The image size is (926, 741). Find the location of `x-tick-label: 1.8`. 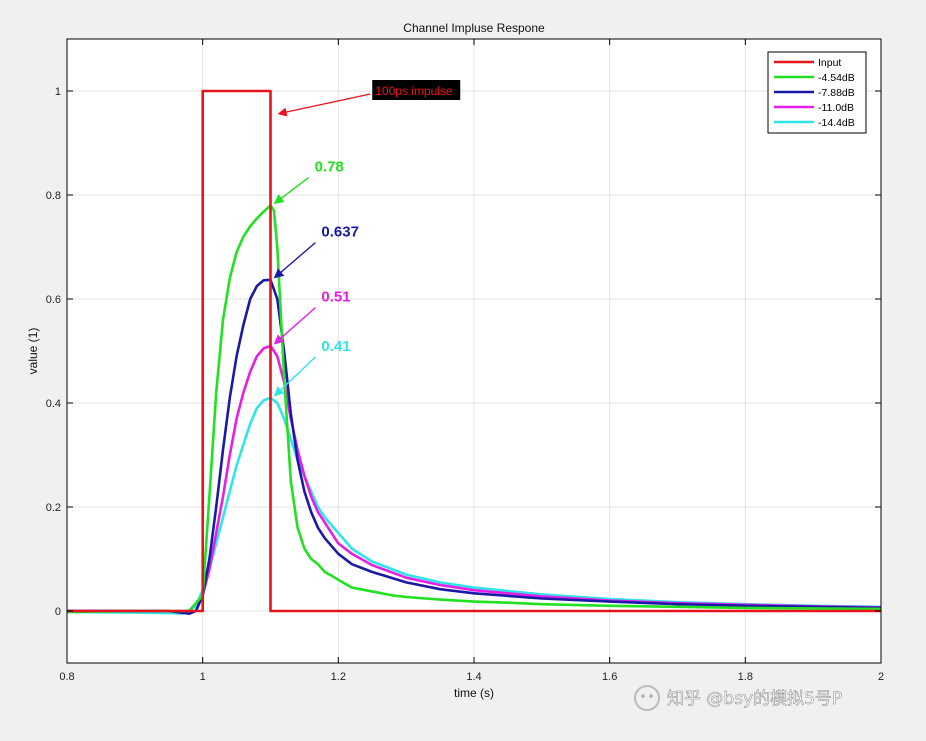

x-tick-label: 1.8 is located at coordinates (745, 677).